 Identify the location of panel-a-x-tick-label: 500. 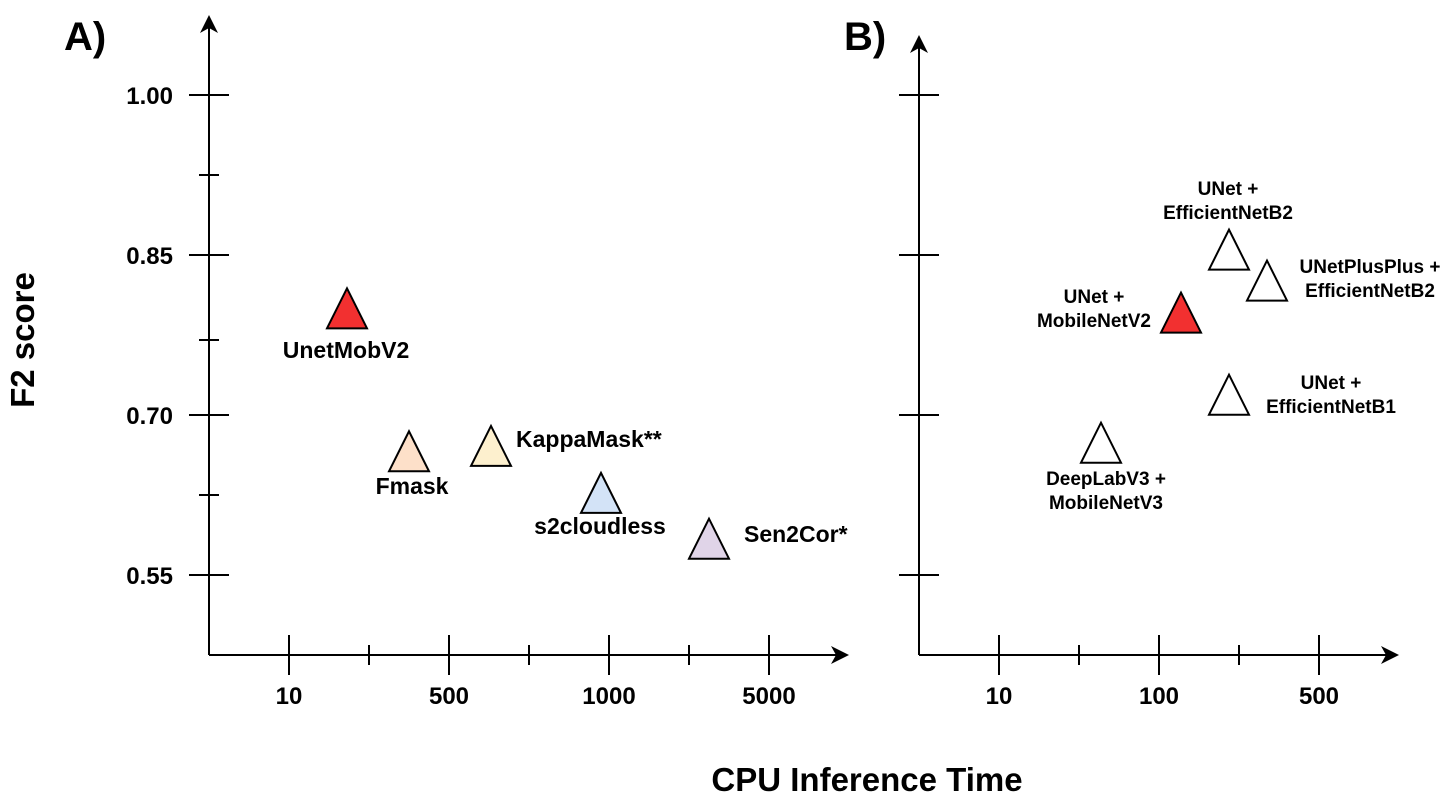
(449, 696).